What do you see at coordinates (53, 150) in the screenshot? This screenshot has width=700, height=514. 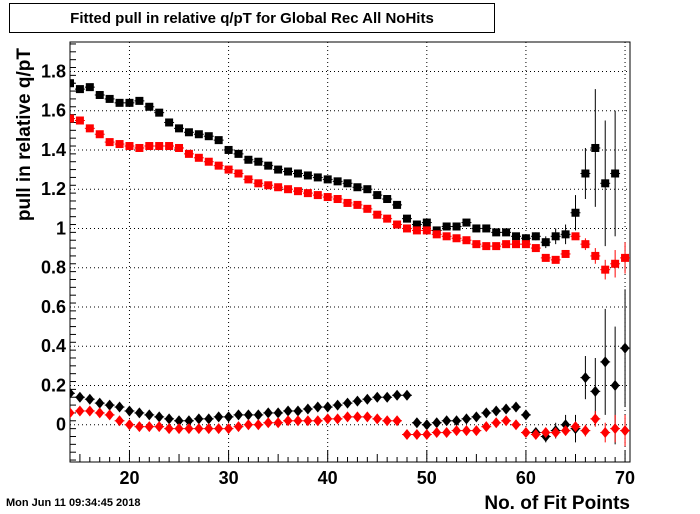 I see `y-tick-label: 1.4` at bounding box center [53, 150].